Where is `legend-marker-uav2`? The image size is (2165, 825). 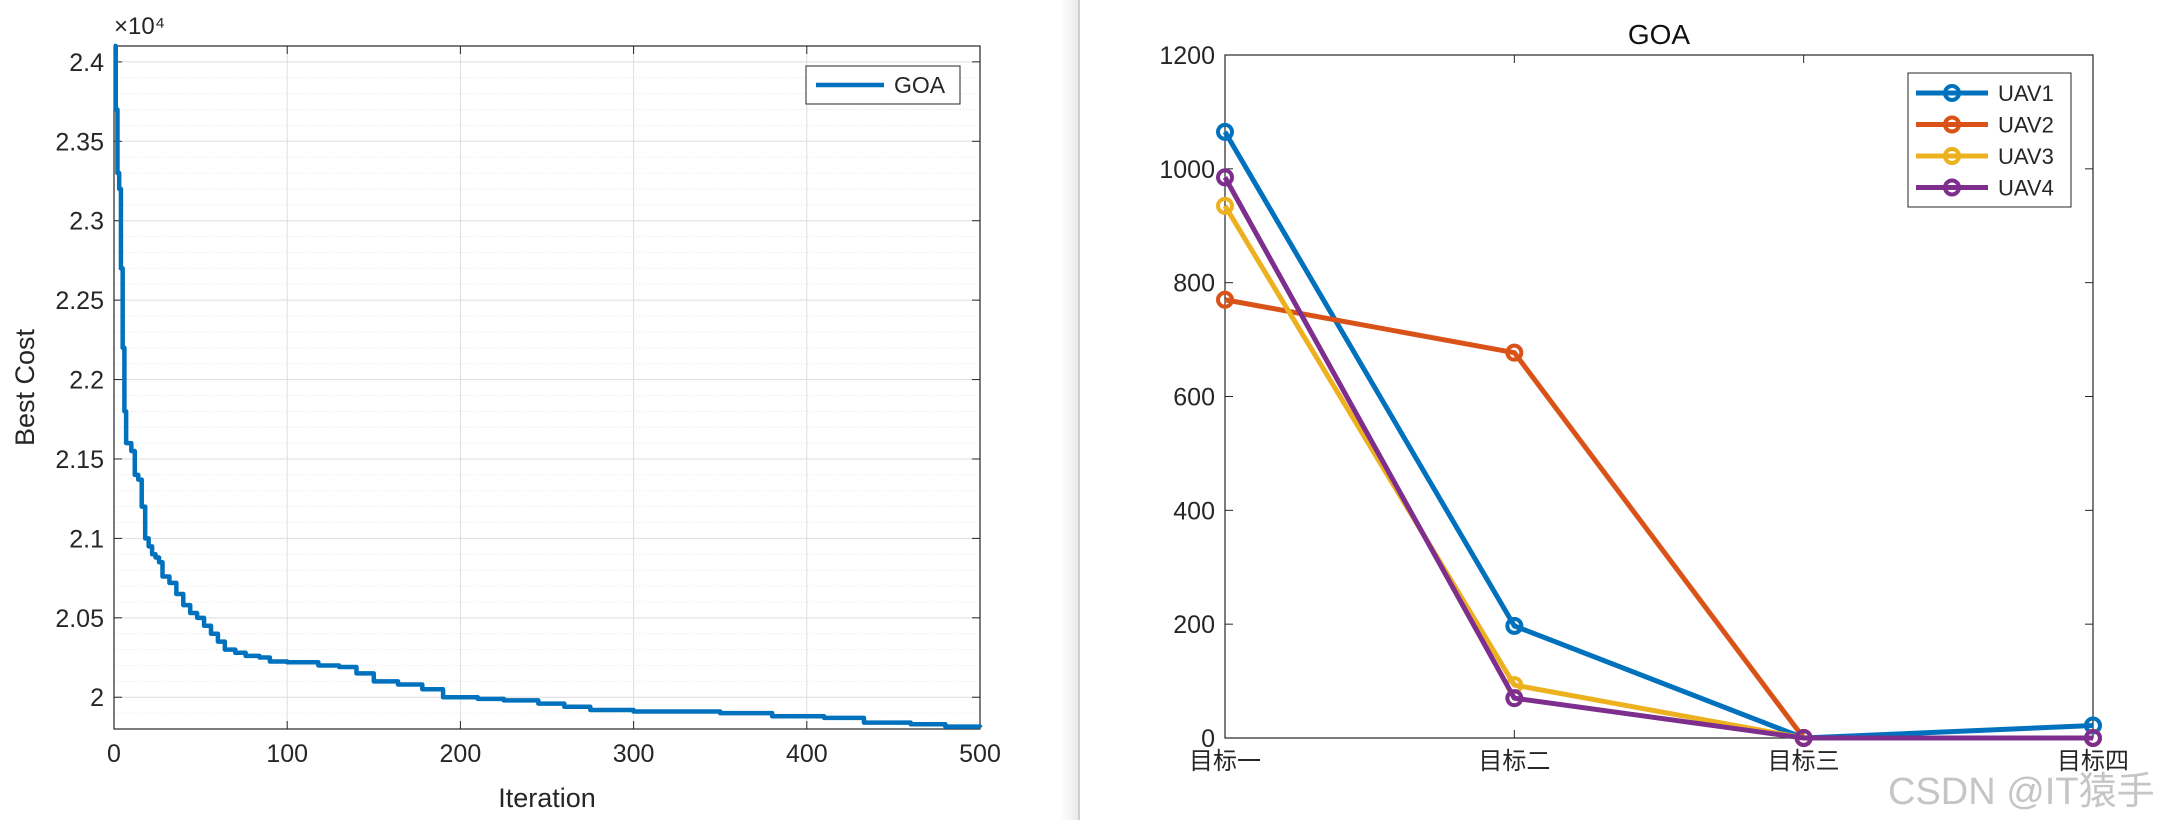
legend-marker-uav2 is located at coordinates (1952, 124).